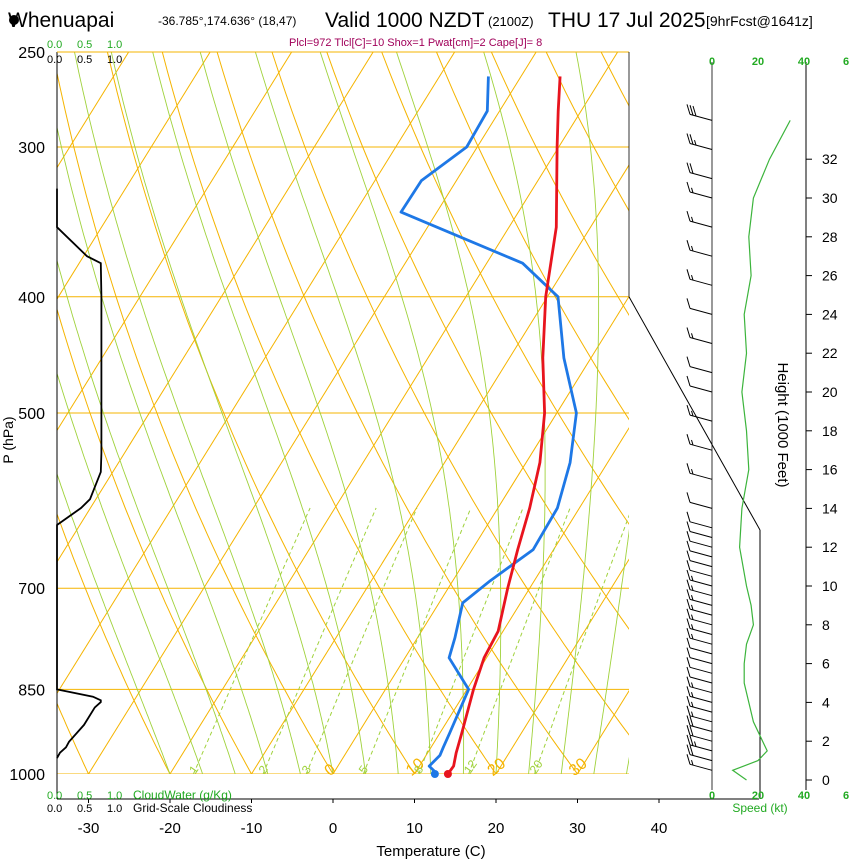 The width and height of the screenshot is (850, 860). What do you see at coordinates (659, 828) in the screenshot?
I see `x-tick-label-40: 40` at bounding box center [659, 828].